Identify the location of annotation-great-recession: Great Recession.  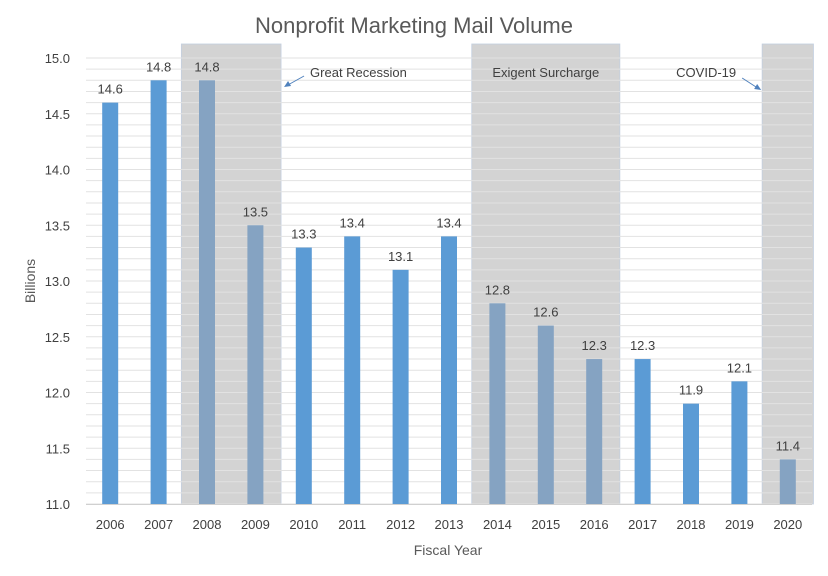
(358, 72).